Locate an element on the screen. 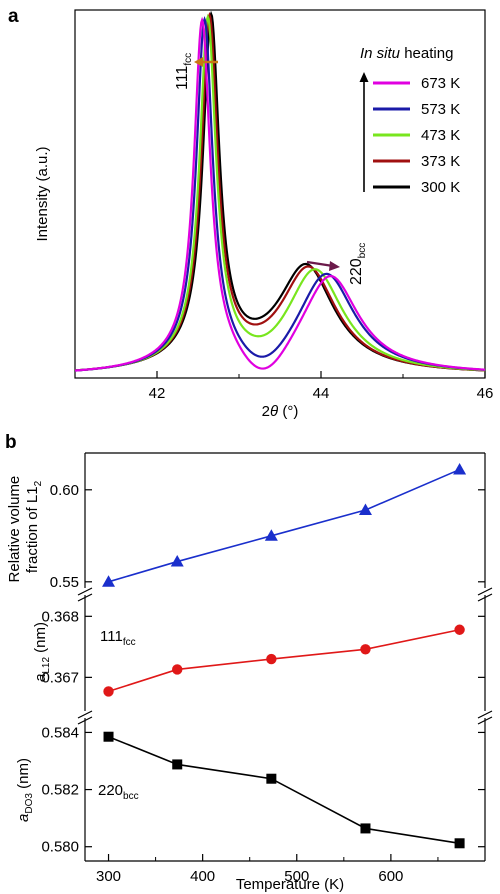 The height and width of the screenshot is (894, 500). legend-title: In situ heating is located at coordinates (406, 53).